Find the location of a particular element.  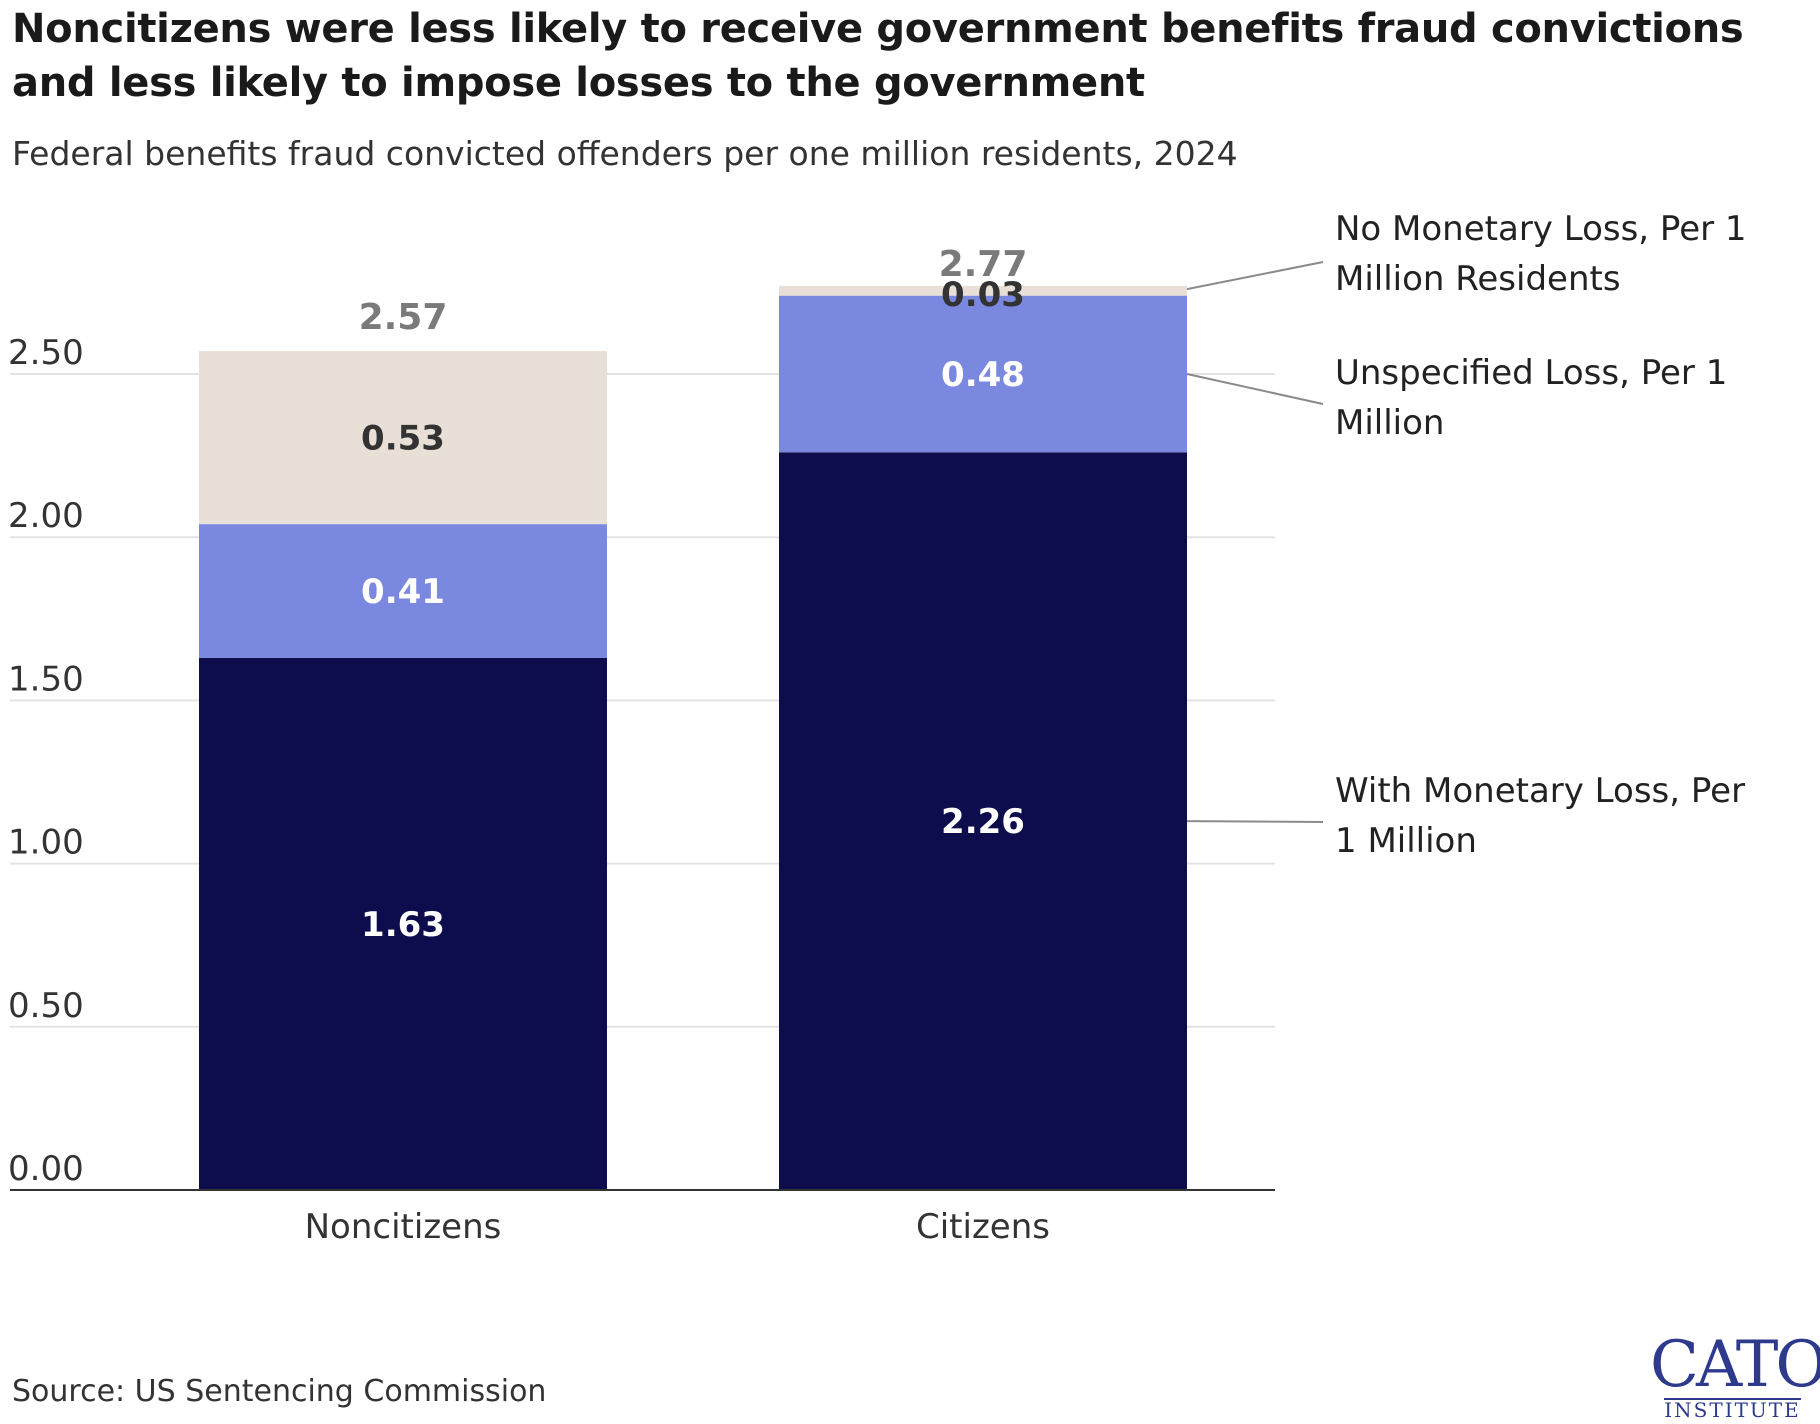

cato-logo: CATO INSTITUTE is located at coordinates (1735, 1375).